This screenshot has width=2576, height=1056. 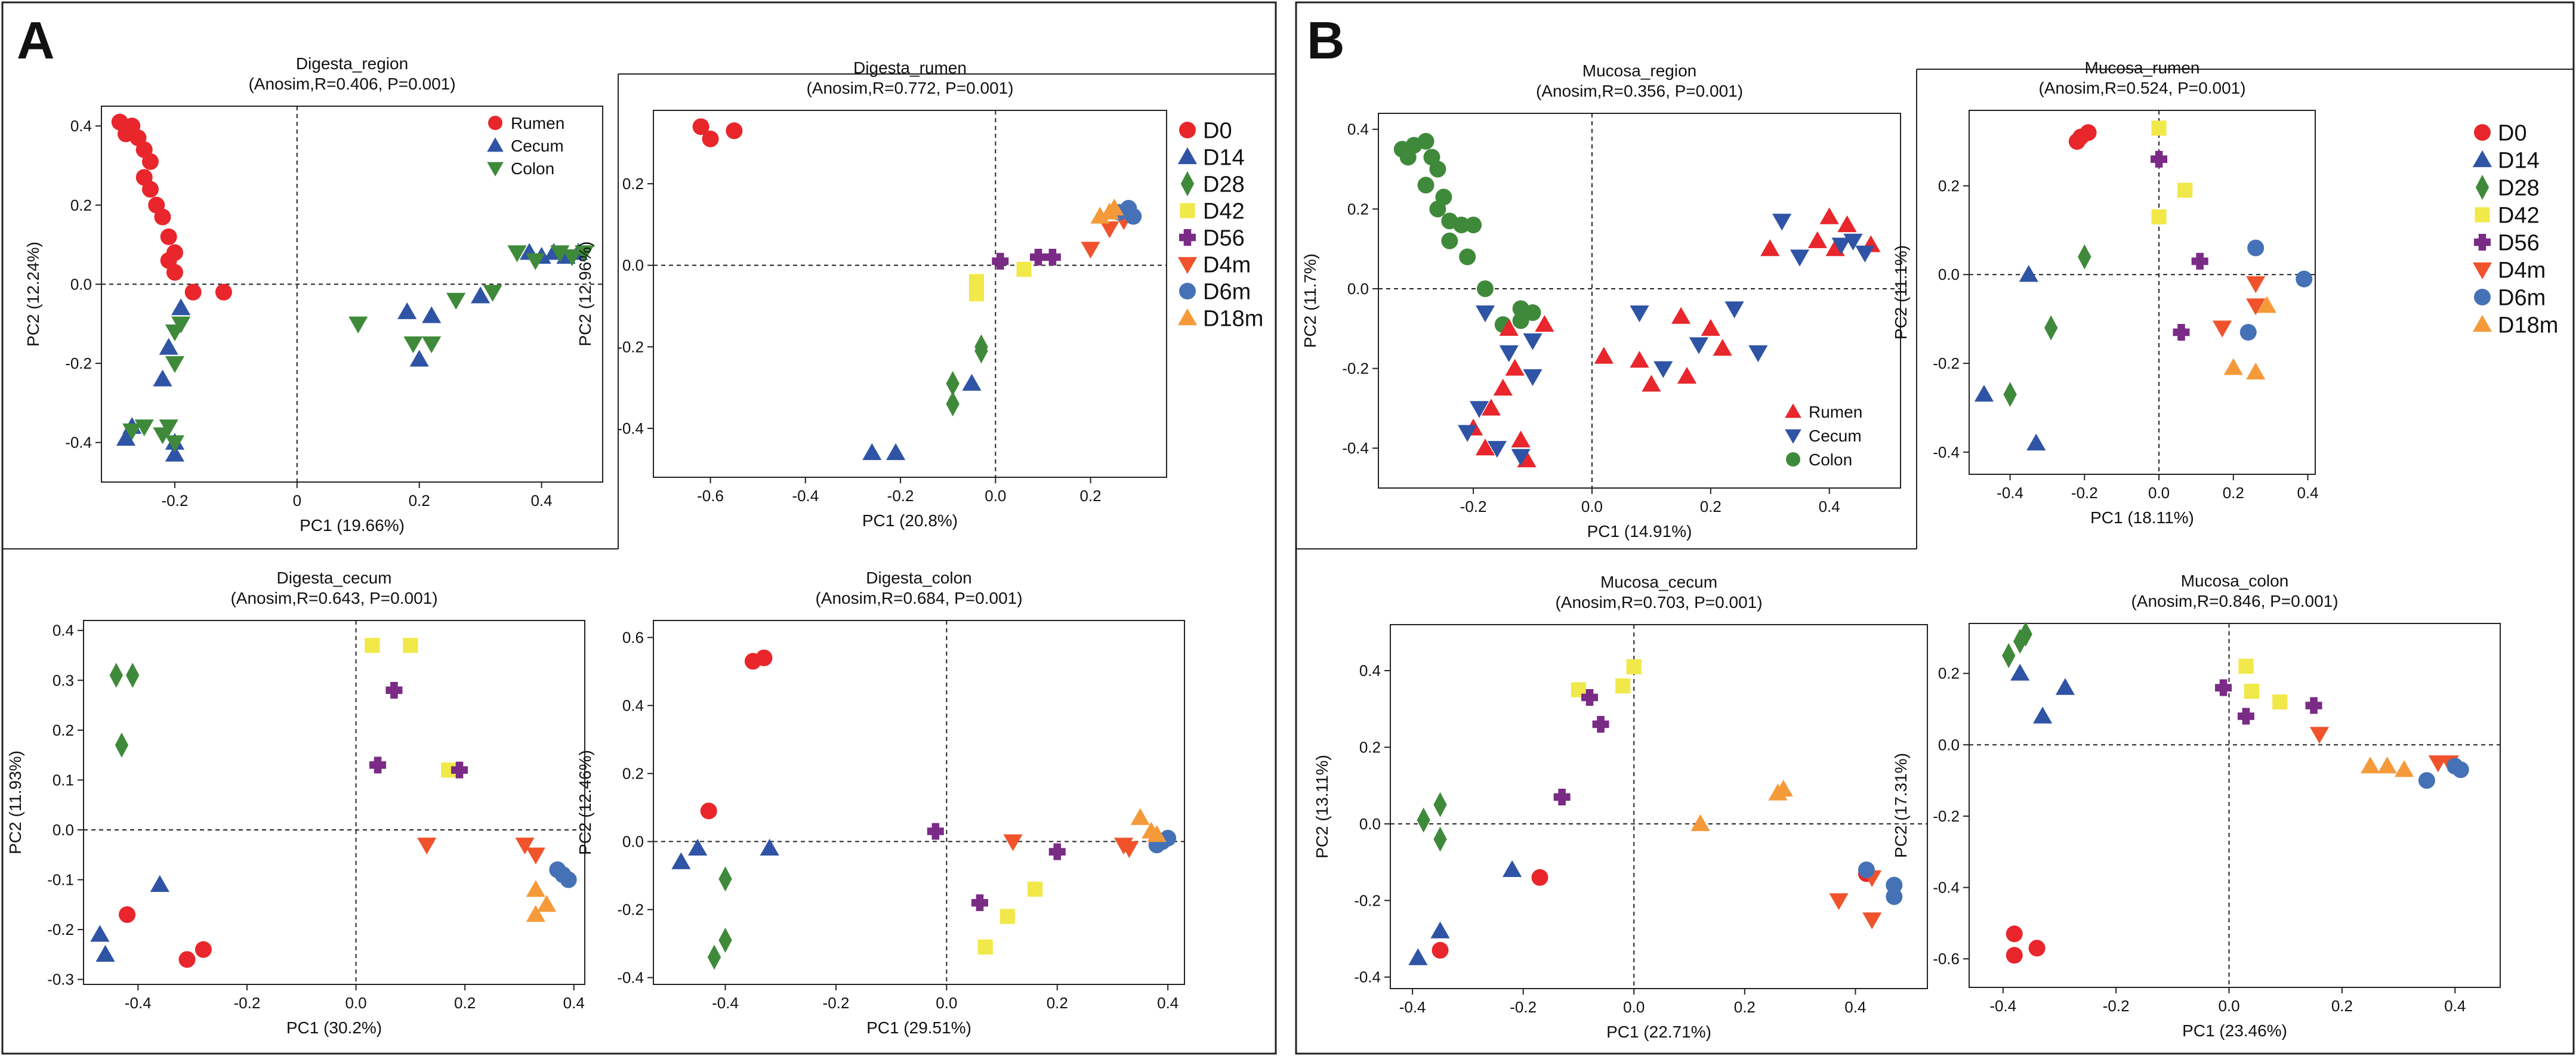 I want to click on chart-title: Digesta_colon, so click(x=918, y=578).